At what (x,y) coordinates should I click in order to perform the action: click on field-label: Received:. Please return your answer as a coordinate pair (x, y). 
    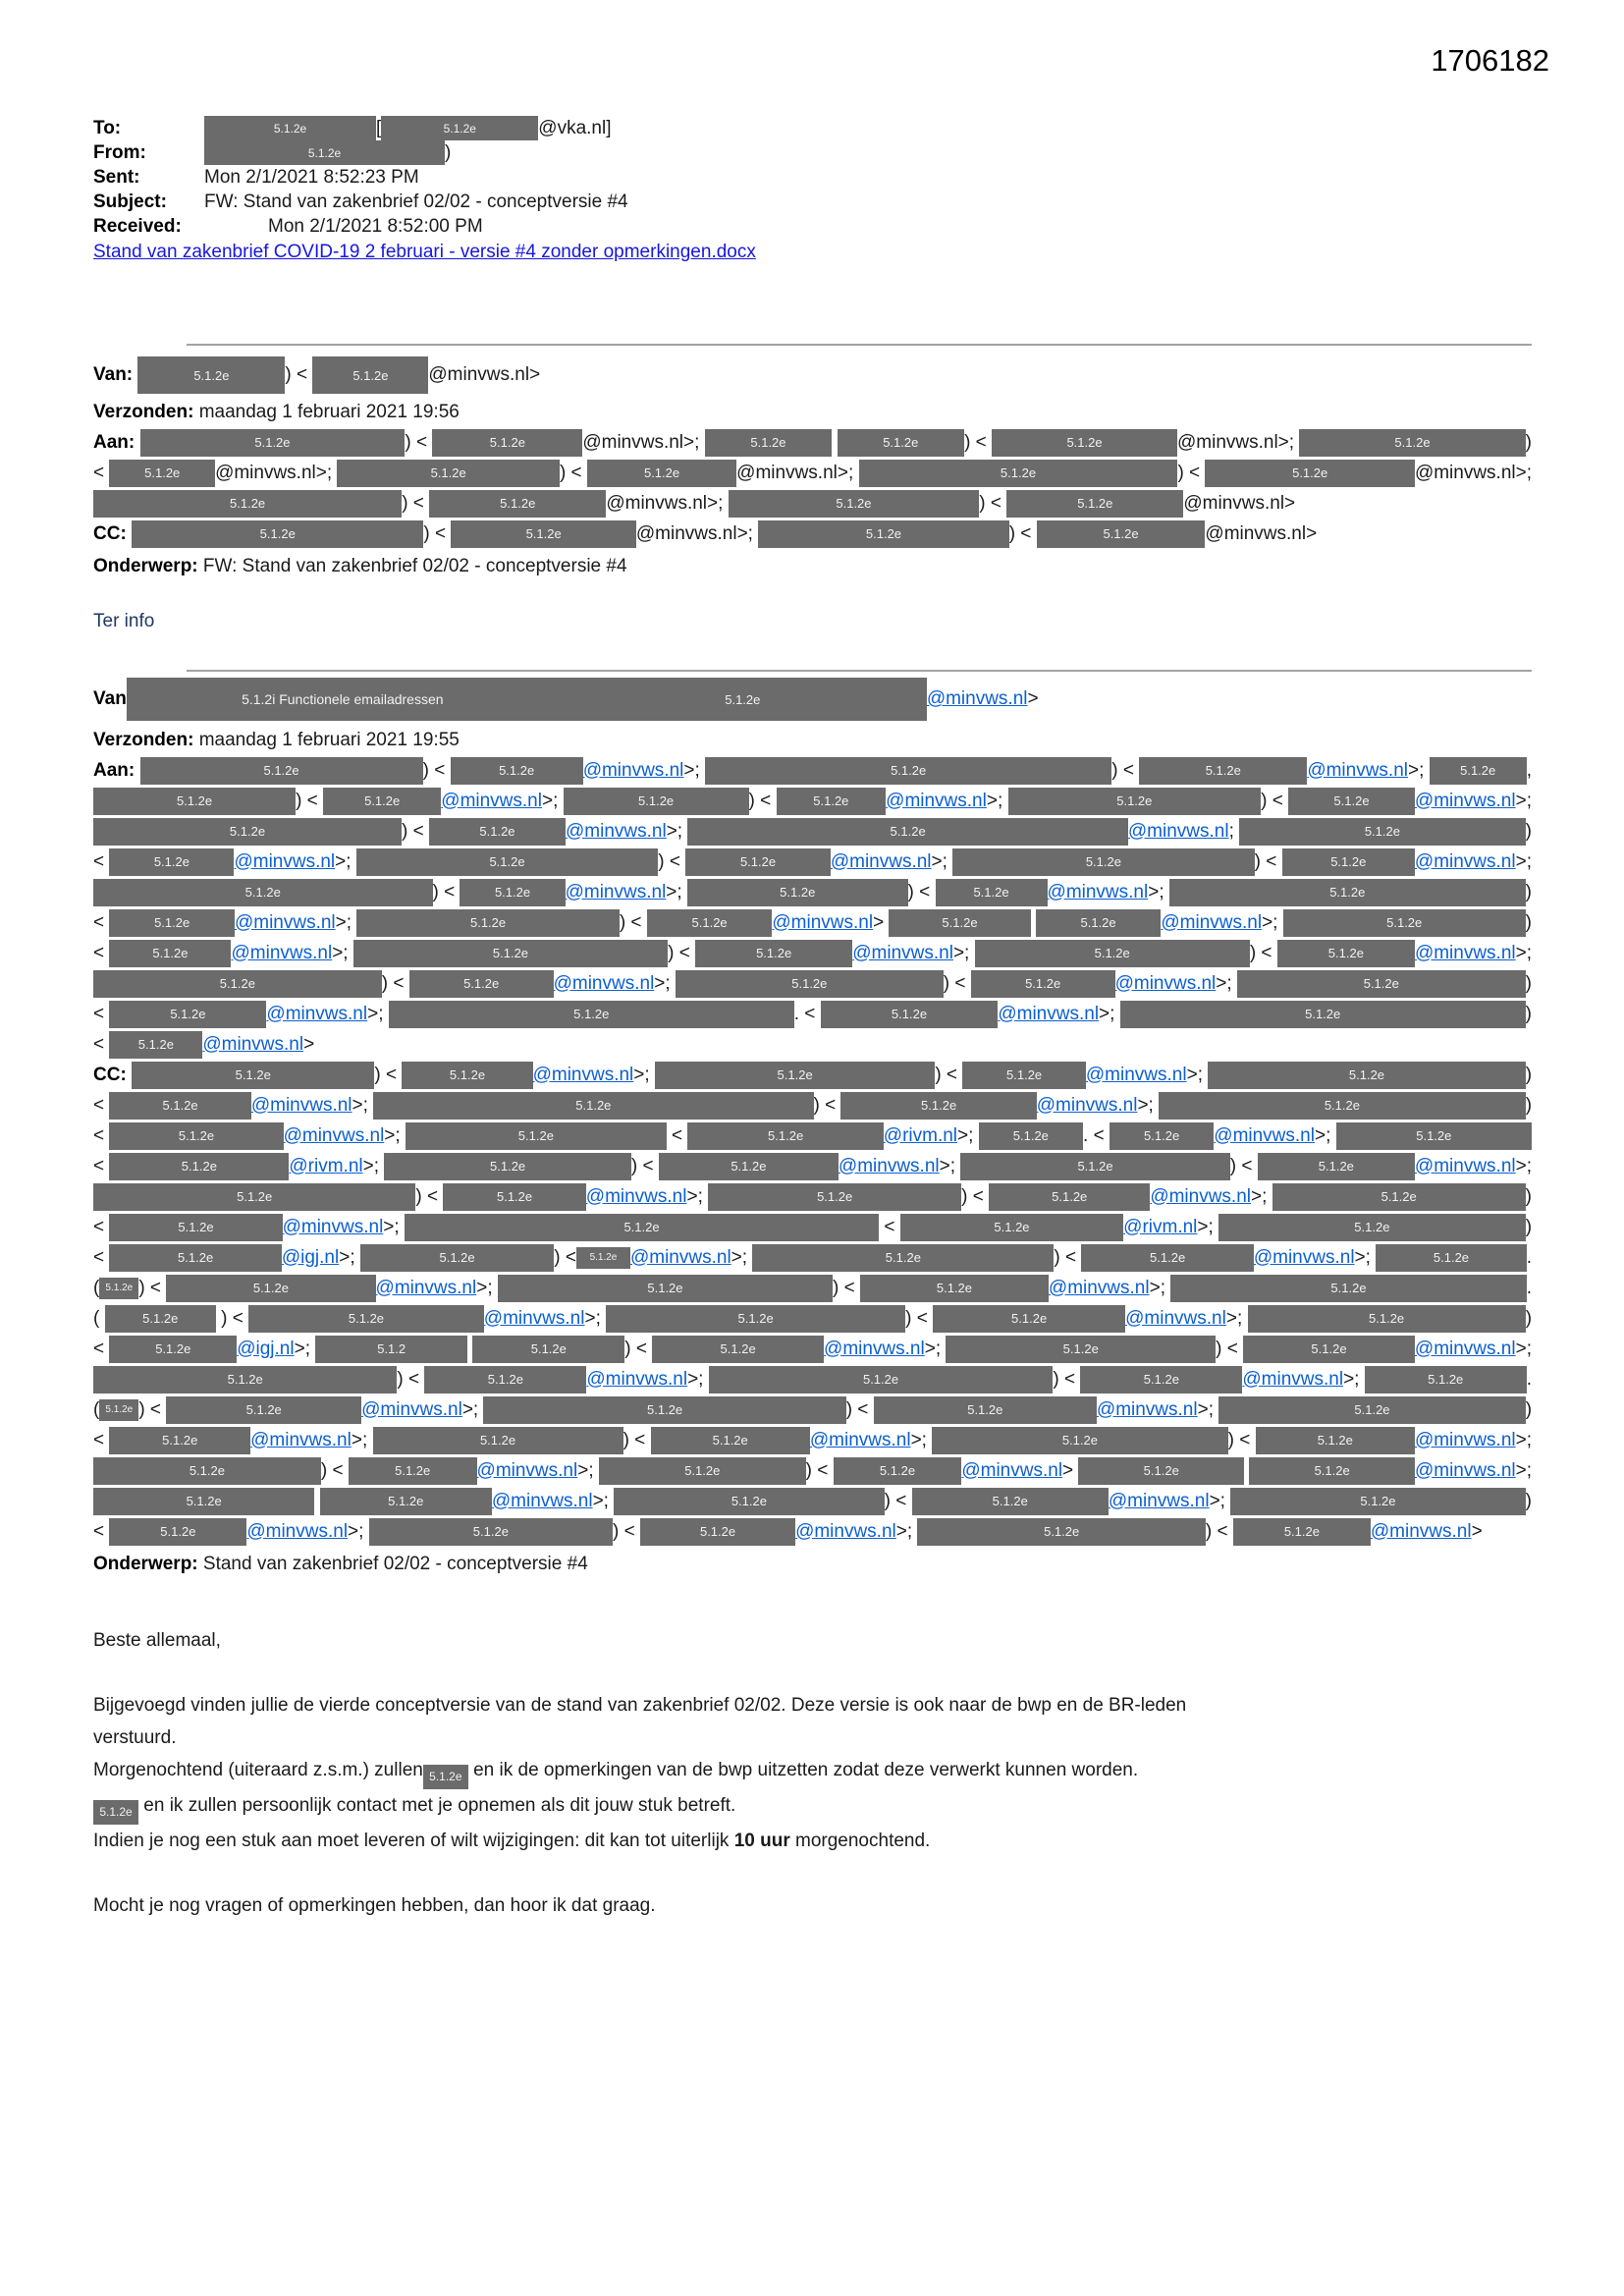
    Looking at the image, I should click on (137, 226).